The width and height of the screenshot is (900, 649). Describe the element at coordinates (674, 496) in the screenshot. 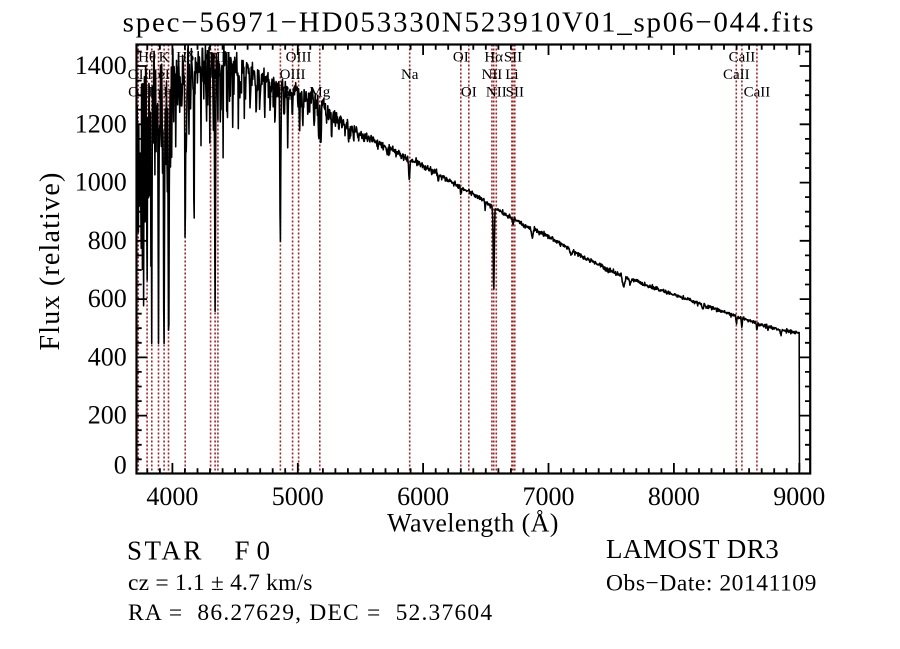

I see `svg-text: 8000` at that location.